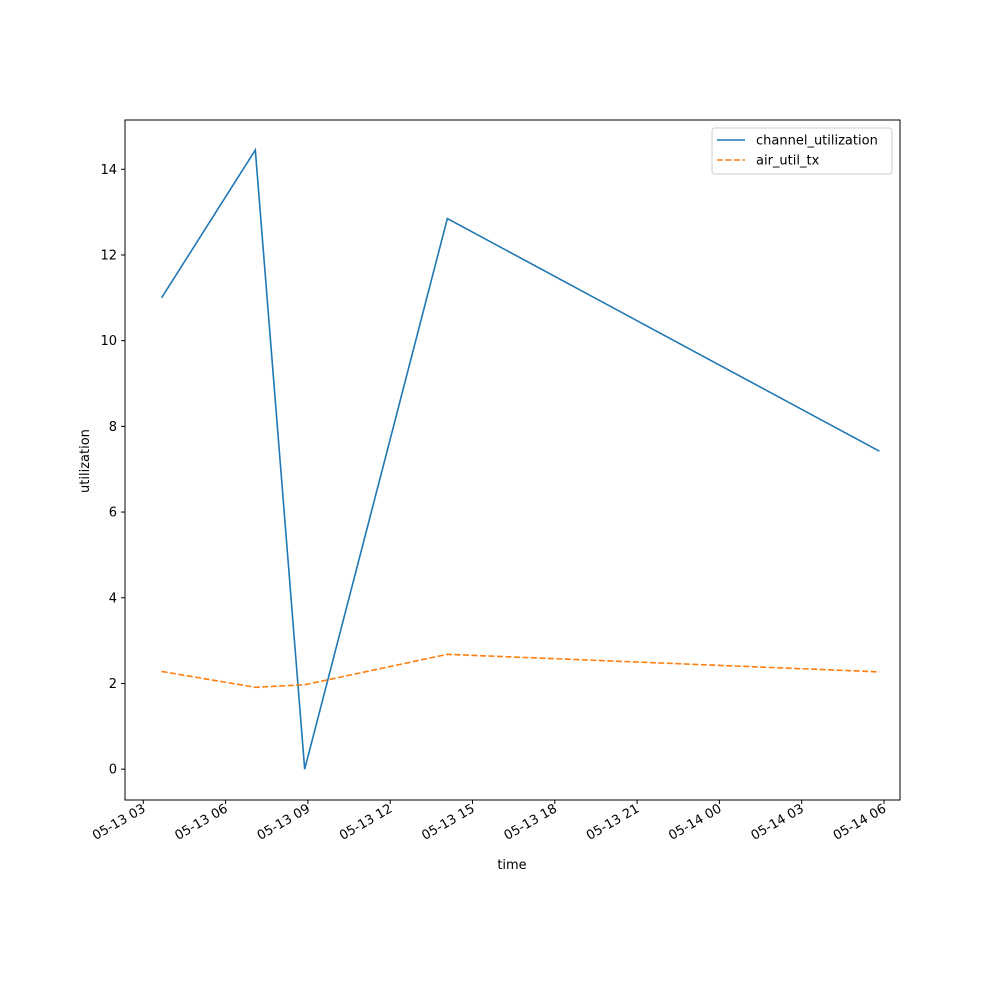 This screenshot has width=1000, height=1000. I want to click on y-tick-label: 12, so click(108, 255).